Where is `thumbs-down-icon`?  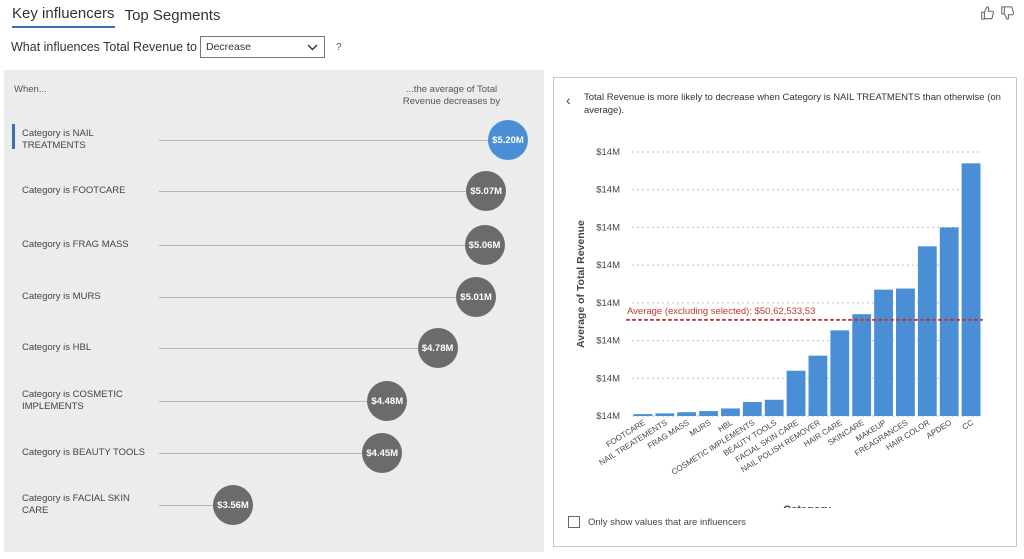 thumbs-down-icon is located at coordinates (1007, 13).